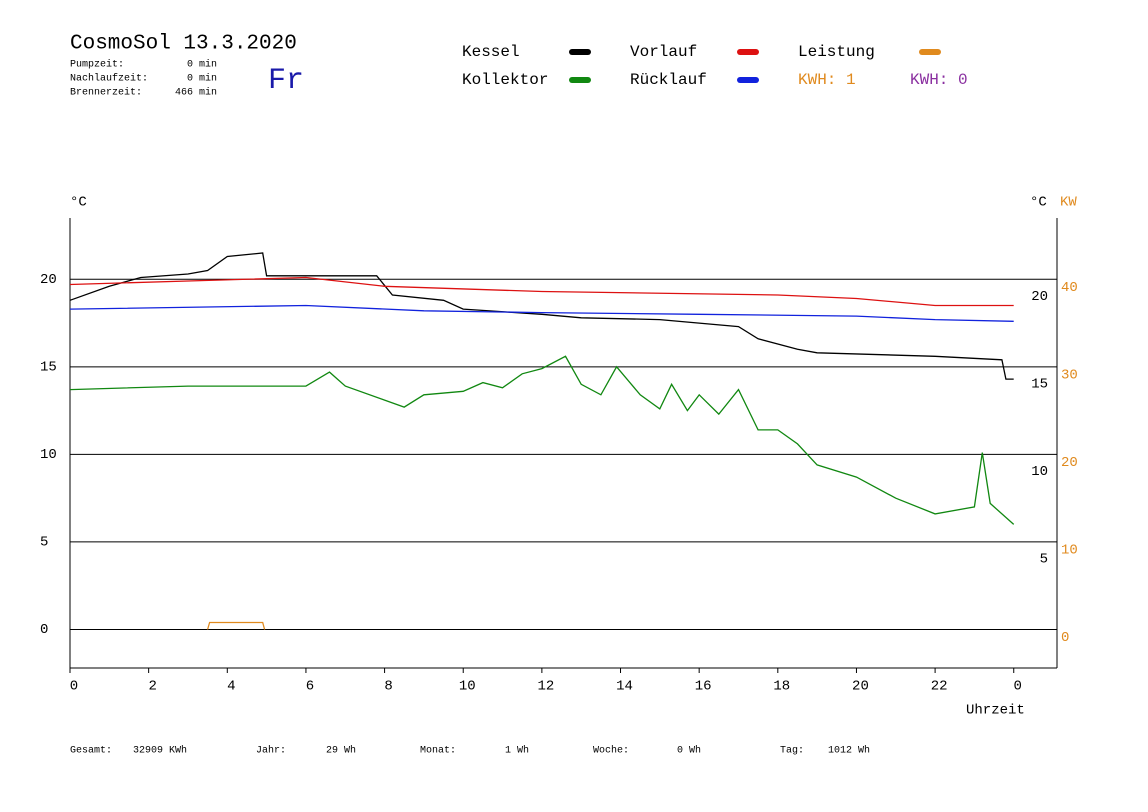 This screenshot has height=812, width=1148. What do you see at coordinates (624, 687) in the screenshot?
I see `x-tick-label: 14` at bounding box center [624, 687].